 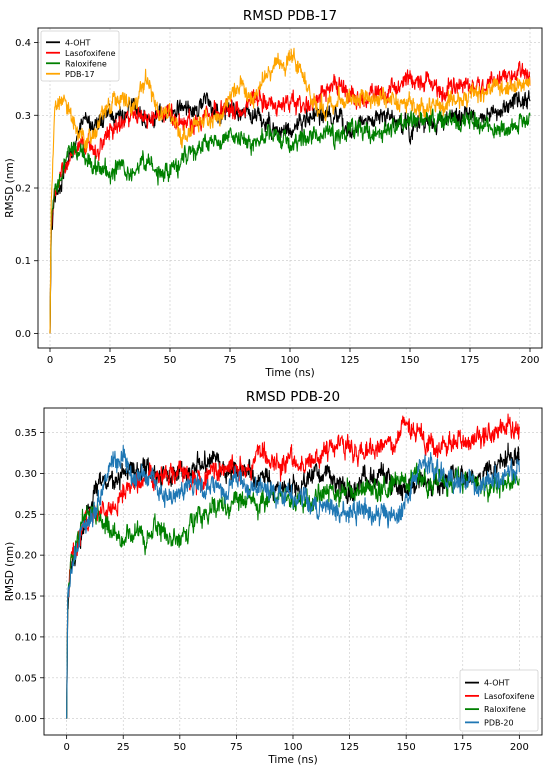 What do you see at coordinates (23, 261) in the screenshot?
I see `y-tick-label: 0.1` at bounding box center [23, 261].